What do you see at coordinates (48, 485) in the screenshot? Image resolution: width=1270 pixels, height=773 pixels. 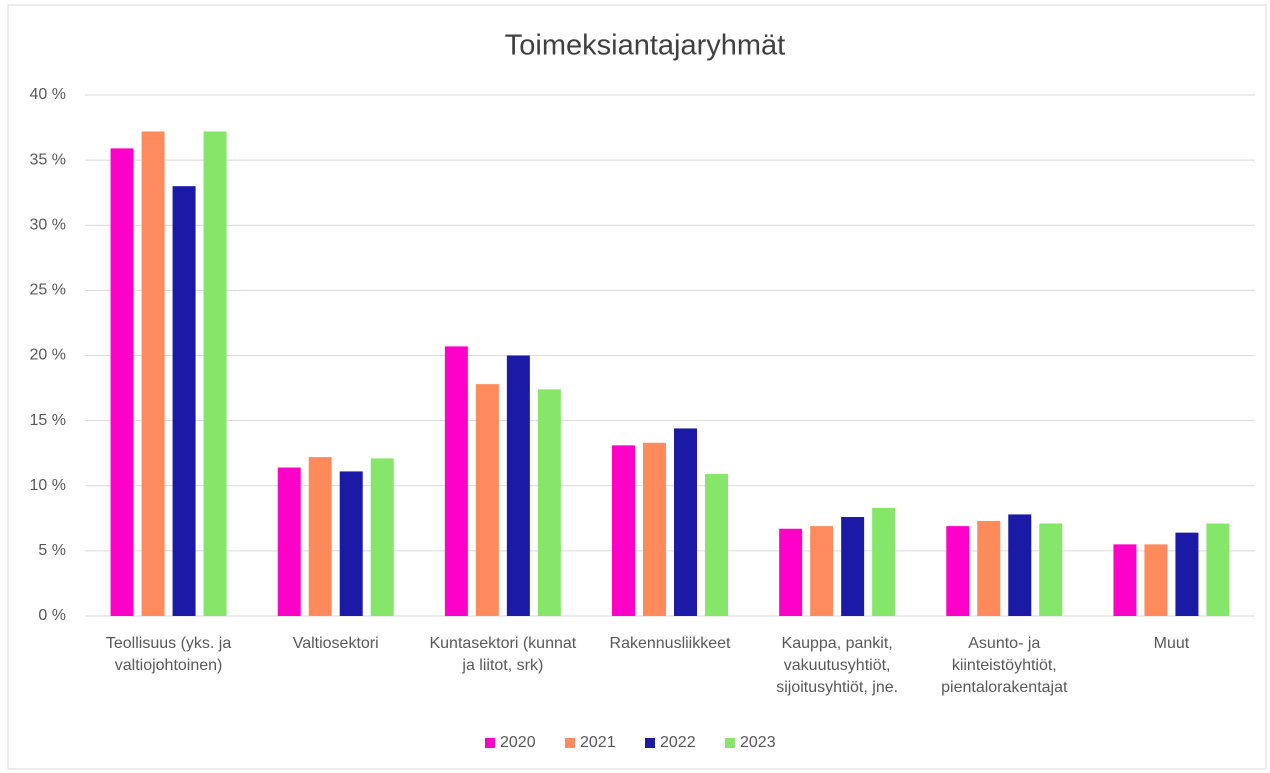 I see `y-tick-label: 10 %` at bounding box center [48, 485].